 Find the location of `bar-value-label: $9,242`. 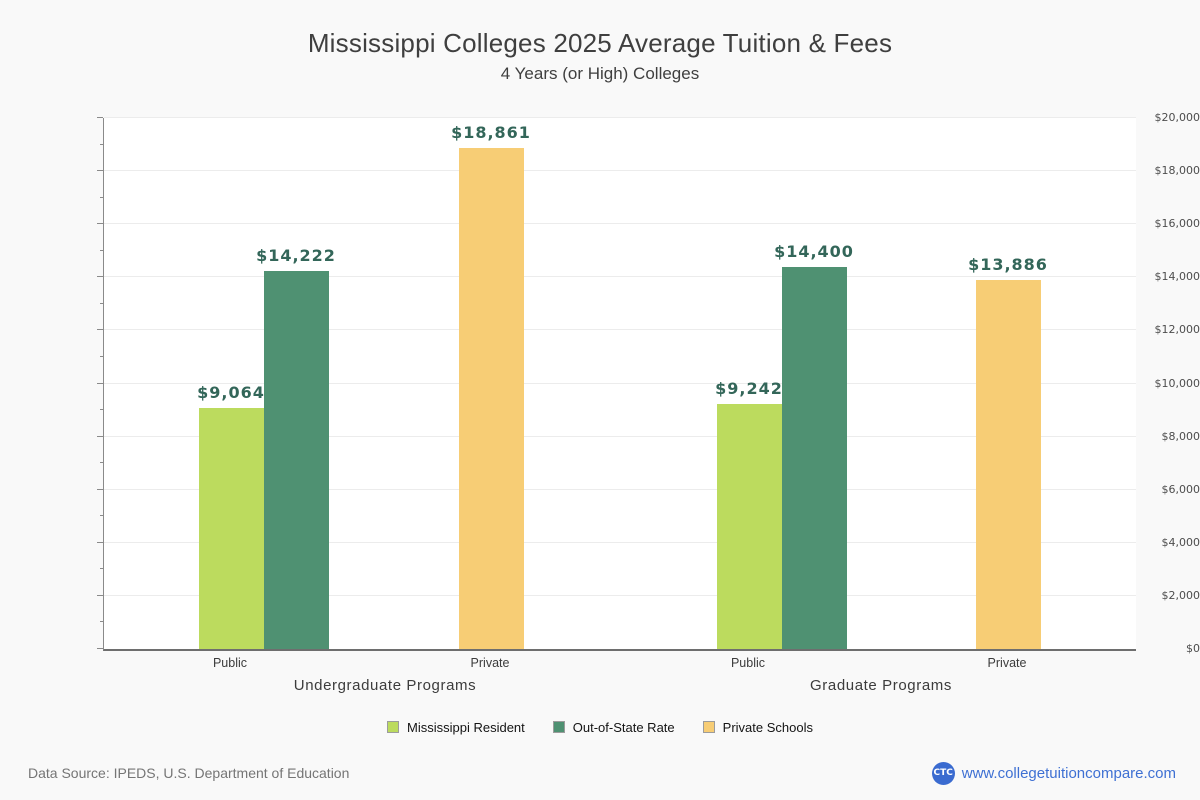

bar-value-label: $9,242 is located at coordinates (749, 388).